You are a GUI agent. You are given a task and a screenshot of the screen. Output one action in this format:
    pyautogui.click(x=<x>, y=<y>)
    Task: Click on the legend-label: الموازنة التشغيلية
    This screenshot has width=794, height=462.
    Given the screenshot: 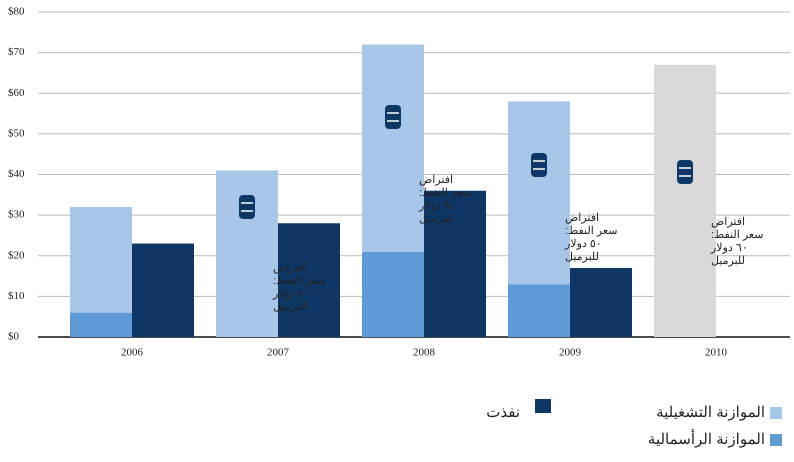 What is the action you would take?
    pyautogui.click(x=710, y=412)
    